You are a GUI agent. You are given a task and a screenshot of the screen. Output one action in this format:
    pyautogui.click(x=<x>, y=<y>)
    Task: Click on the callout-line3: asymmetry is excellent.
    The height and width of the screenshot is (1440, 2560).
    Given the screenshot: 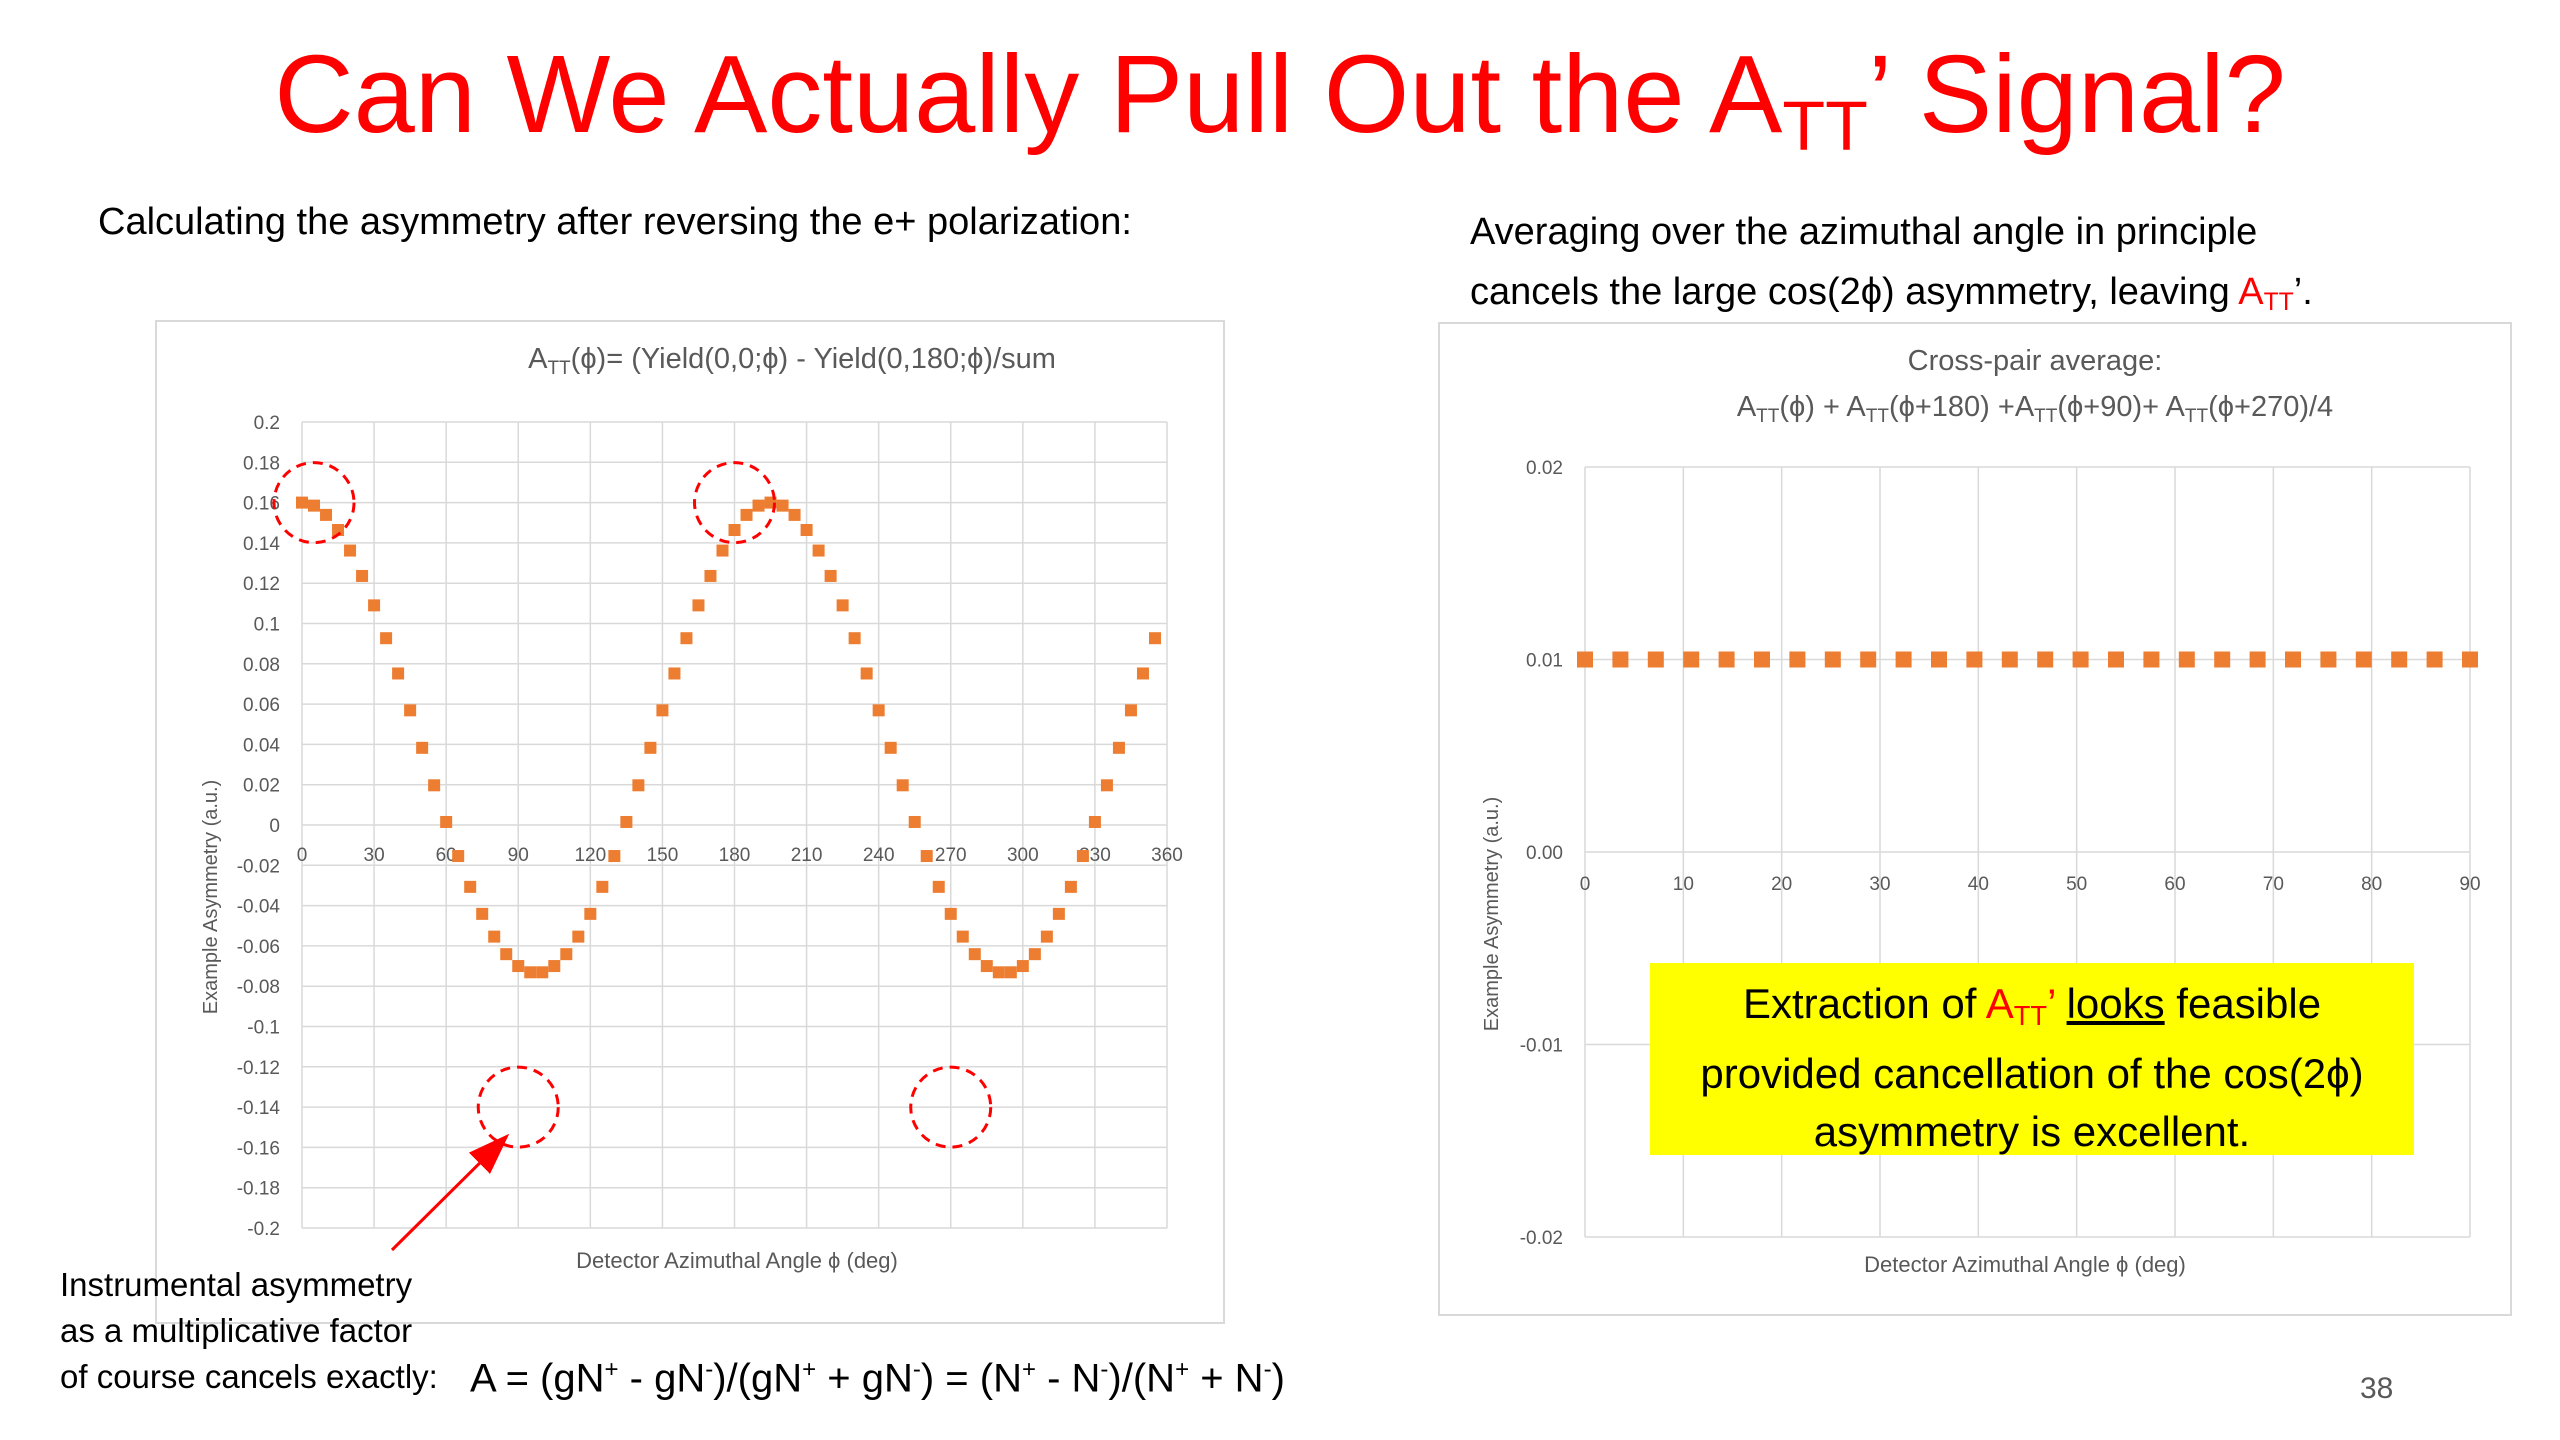 What is the action you would take?
    pyautogui.click(x=2032, y=1131)
    